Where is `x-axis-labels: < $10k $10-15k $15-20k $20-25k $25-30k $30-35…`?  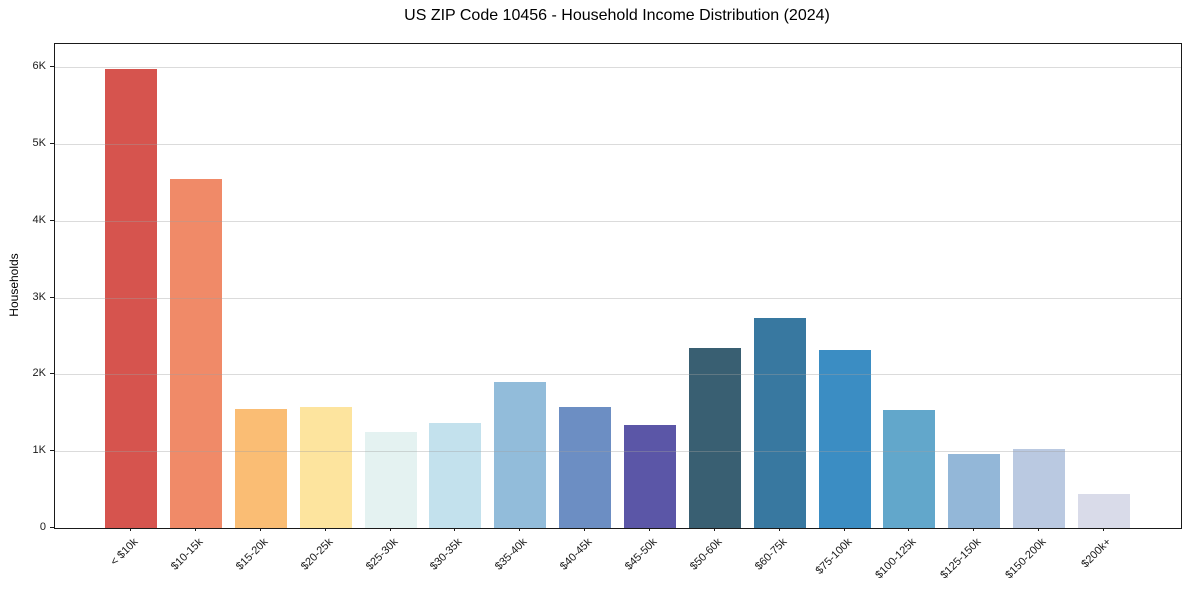 x-axis-labels: < $10k $10-15k $15-20k $20-25k $25-30k $30-35… is located at coordinates (617, 558).